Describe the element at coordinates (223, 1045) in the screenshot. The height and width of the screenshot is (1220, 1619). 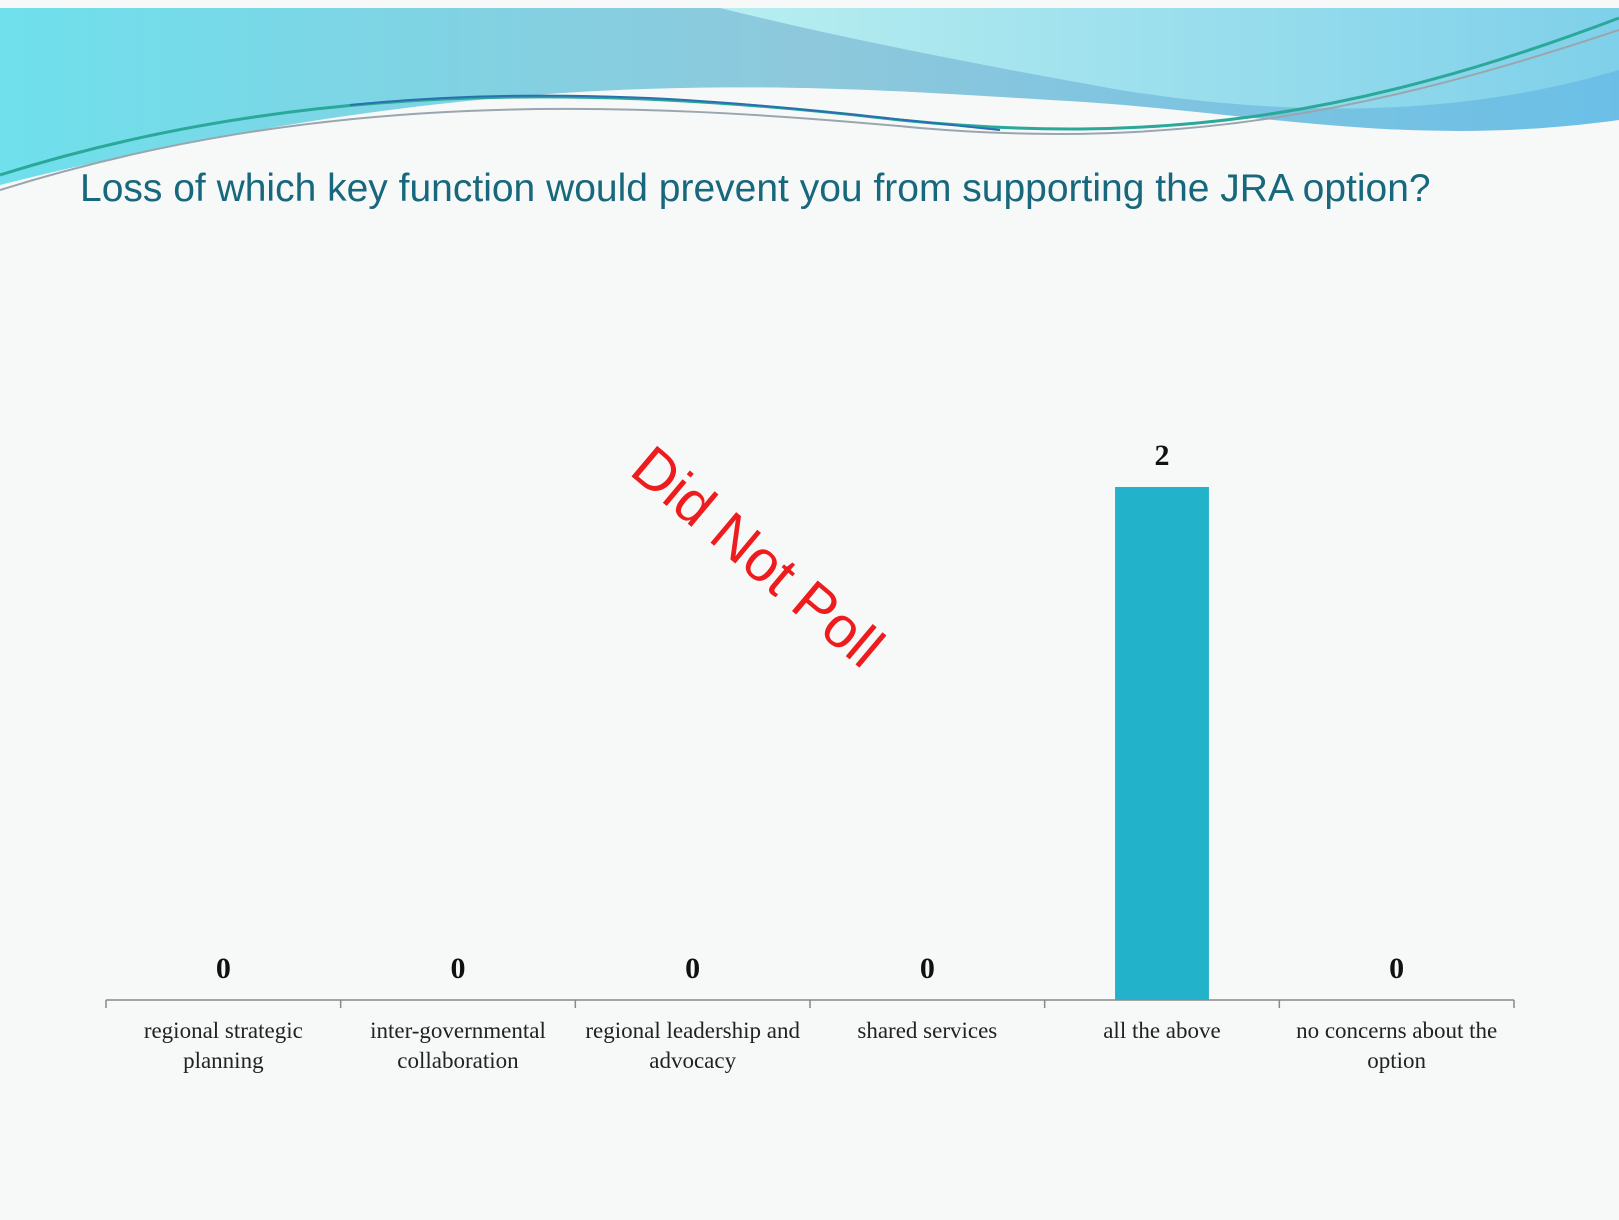
I see `x-tick-label: regional strategic planning` at that location.